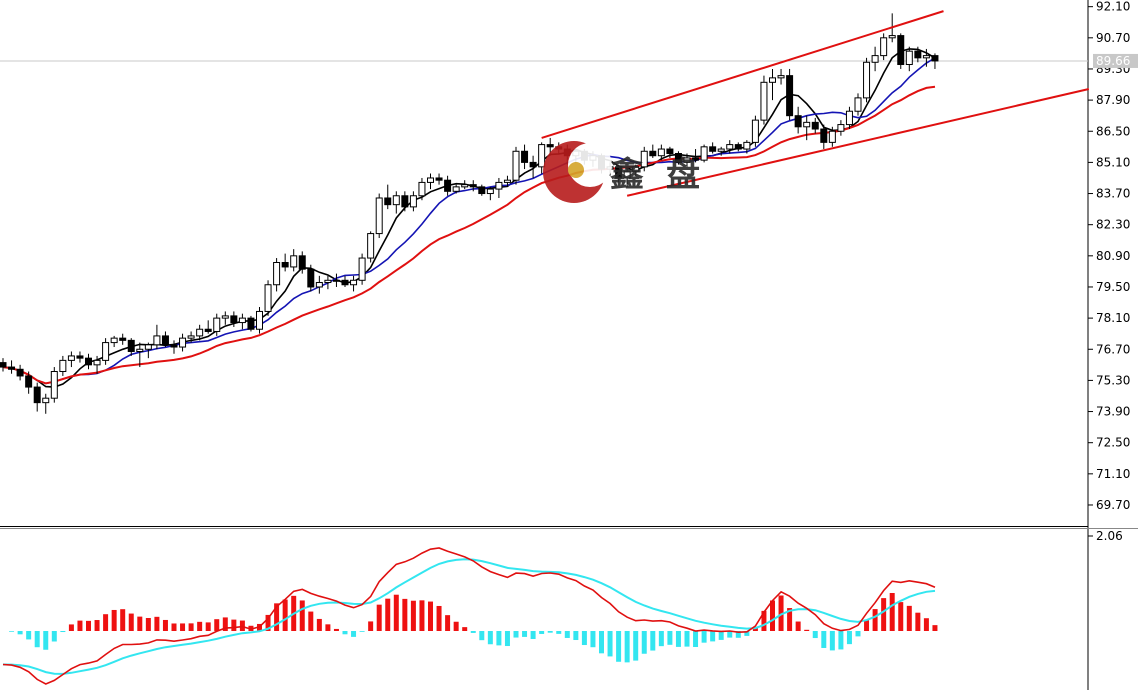 The image size is (1138, 694). Describe the element at coordinates (1113, 443) in the screenshot. I see `price-tick-label: 72.50` at that location.